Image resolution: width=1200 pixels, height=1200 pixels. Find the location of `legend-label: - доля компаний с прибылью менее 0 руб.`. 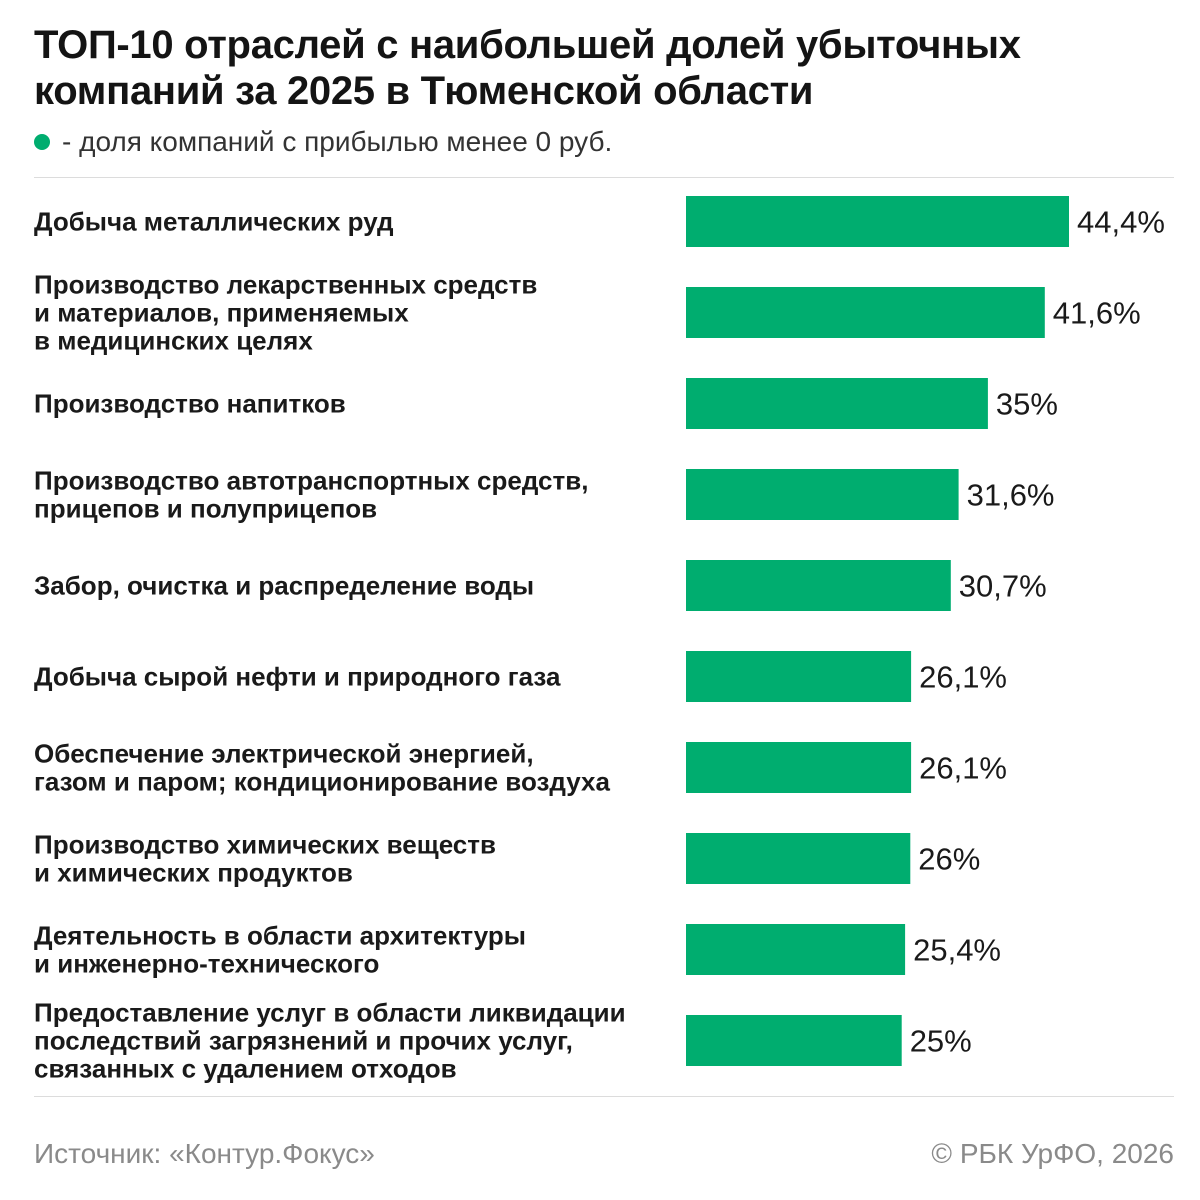

legend-label: - доля компаний с прибылью менее 0 руб. is located at coordinates (337, 141).